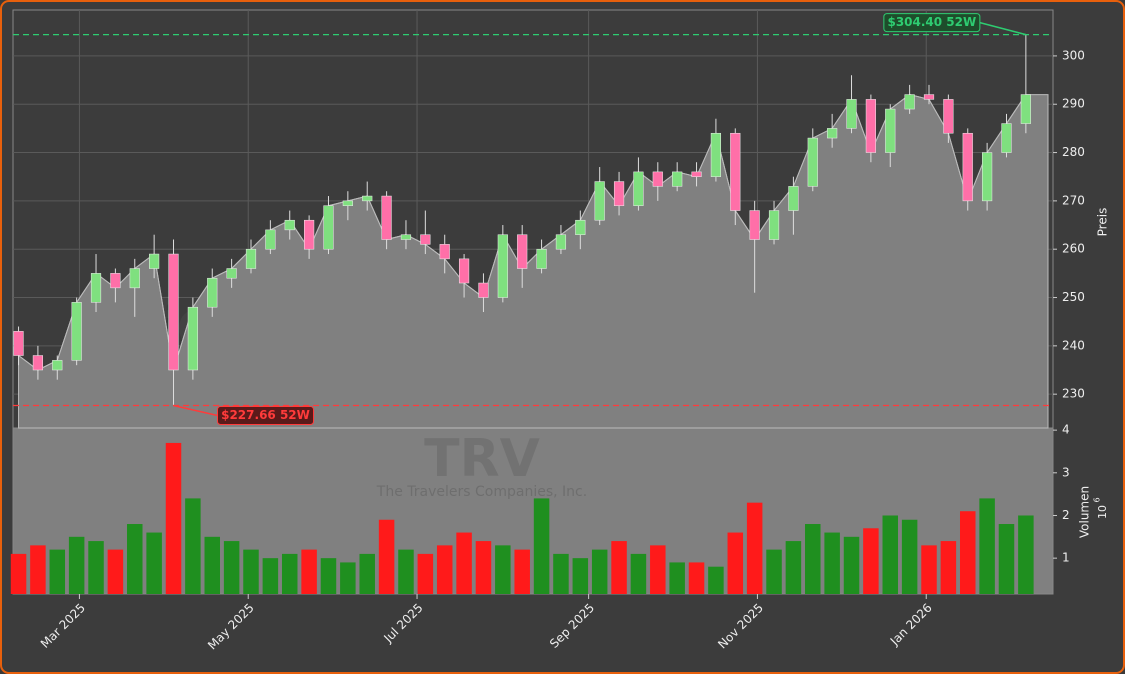 Image resolution: width=1125 pixels, height=674 pixels. I want to click on watermark-symbol: TRV, so click(482, 459).